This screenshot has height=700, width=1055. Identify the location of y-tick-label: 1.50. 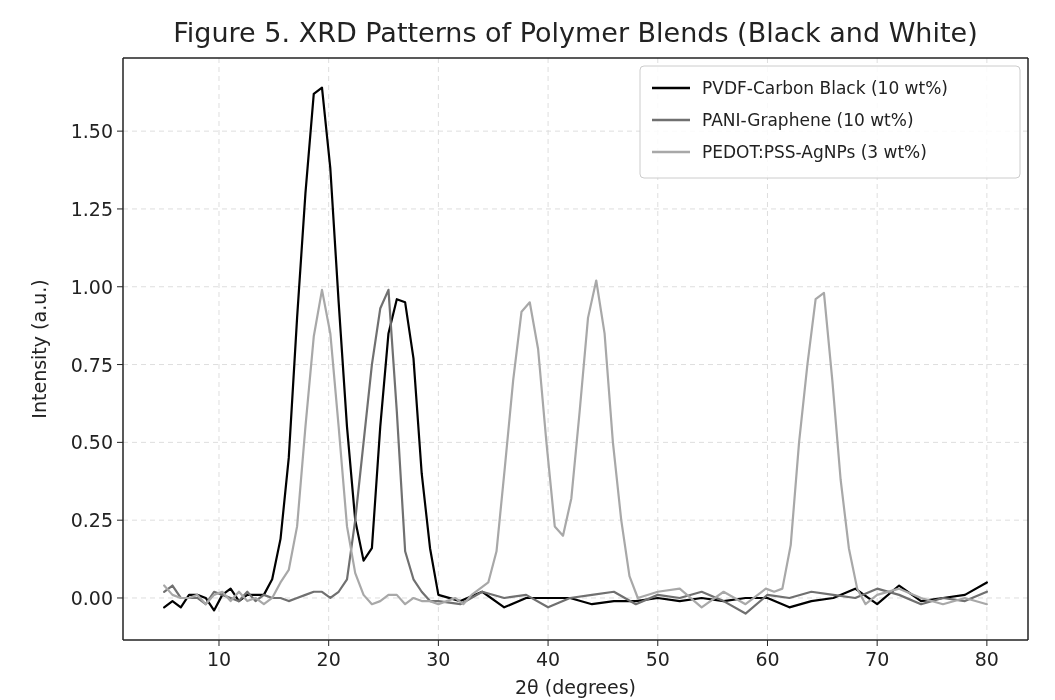
(91, 131).